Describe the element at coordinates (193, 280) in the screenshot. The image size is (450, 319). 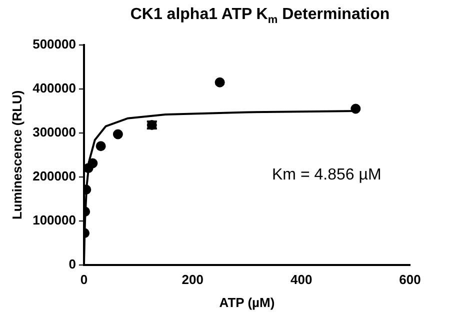
I see `x-tick-label: 200` at that location.